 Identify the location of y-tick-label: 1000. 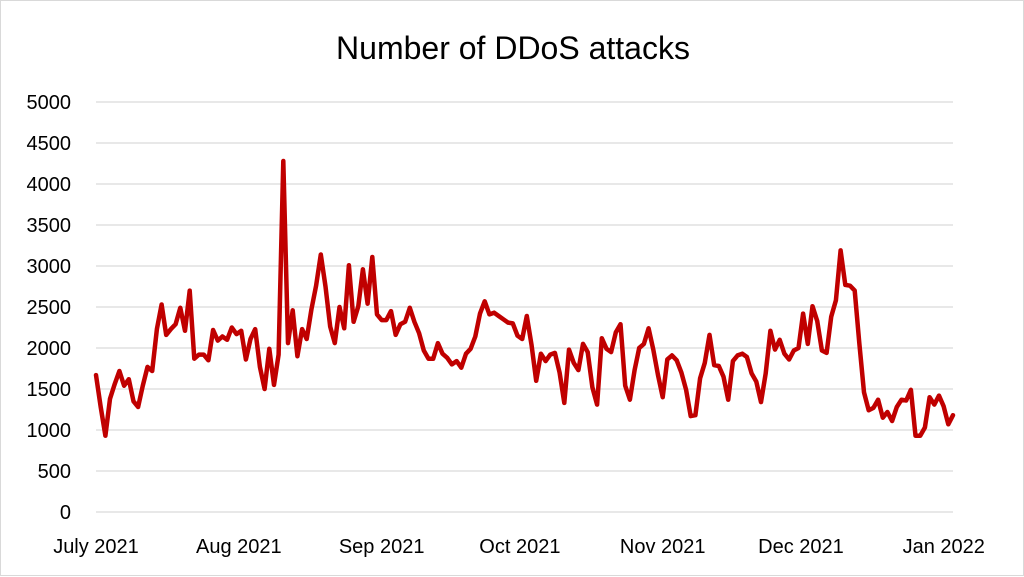
(49, 431).